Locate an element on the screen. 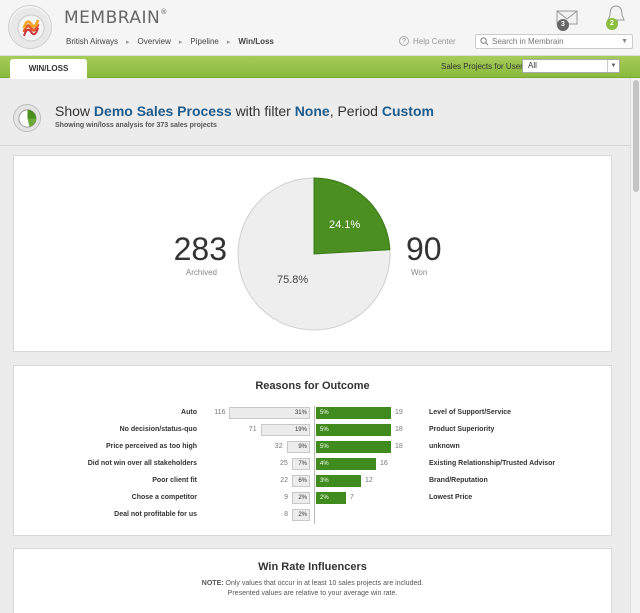 This screenshot has width=640, height=613. search-input: Search in Membrain ▼ is located at coordinates (554, 41).